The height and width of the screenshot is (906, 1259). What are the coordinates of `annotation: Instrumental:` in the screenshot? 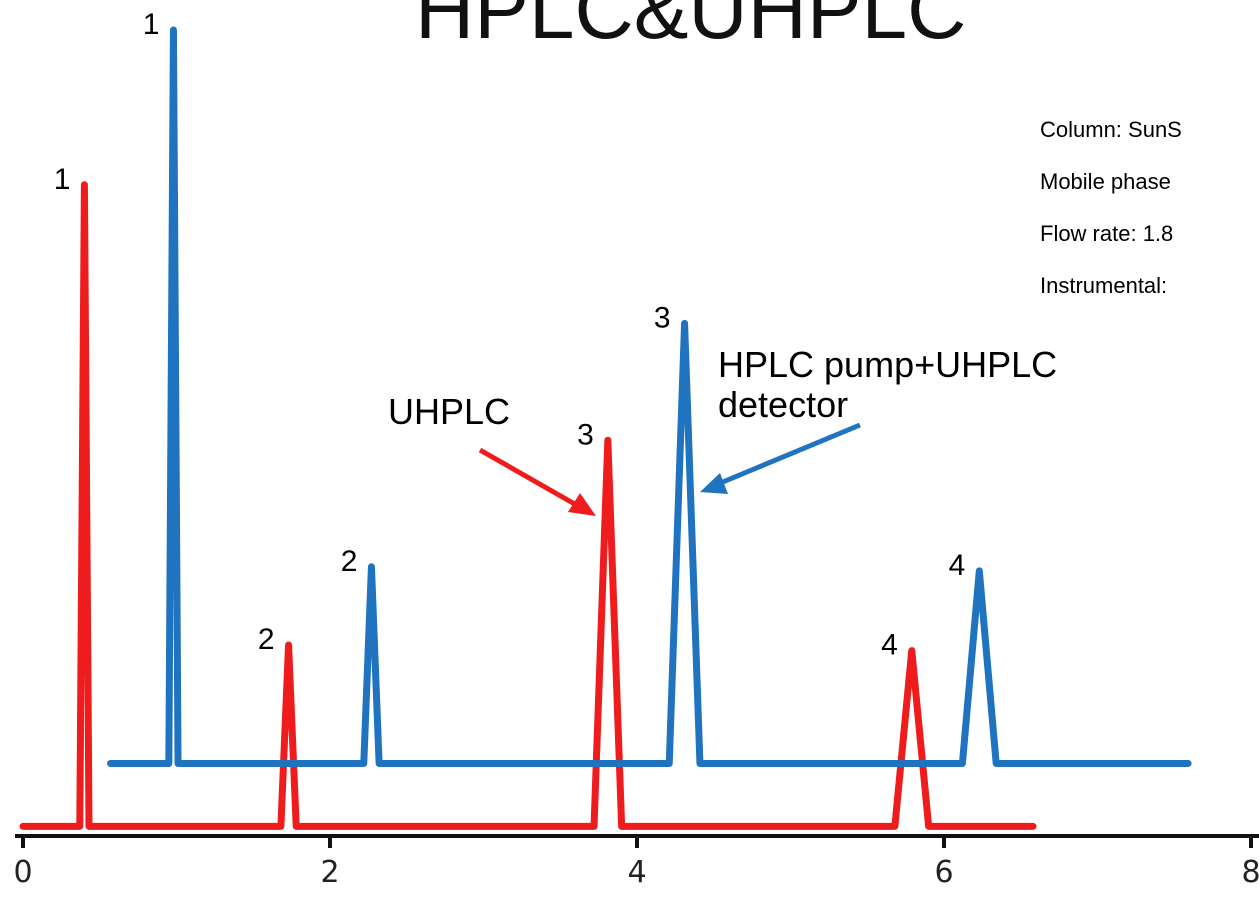 It's located at (1103, 285).